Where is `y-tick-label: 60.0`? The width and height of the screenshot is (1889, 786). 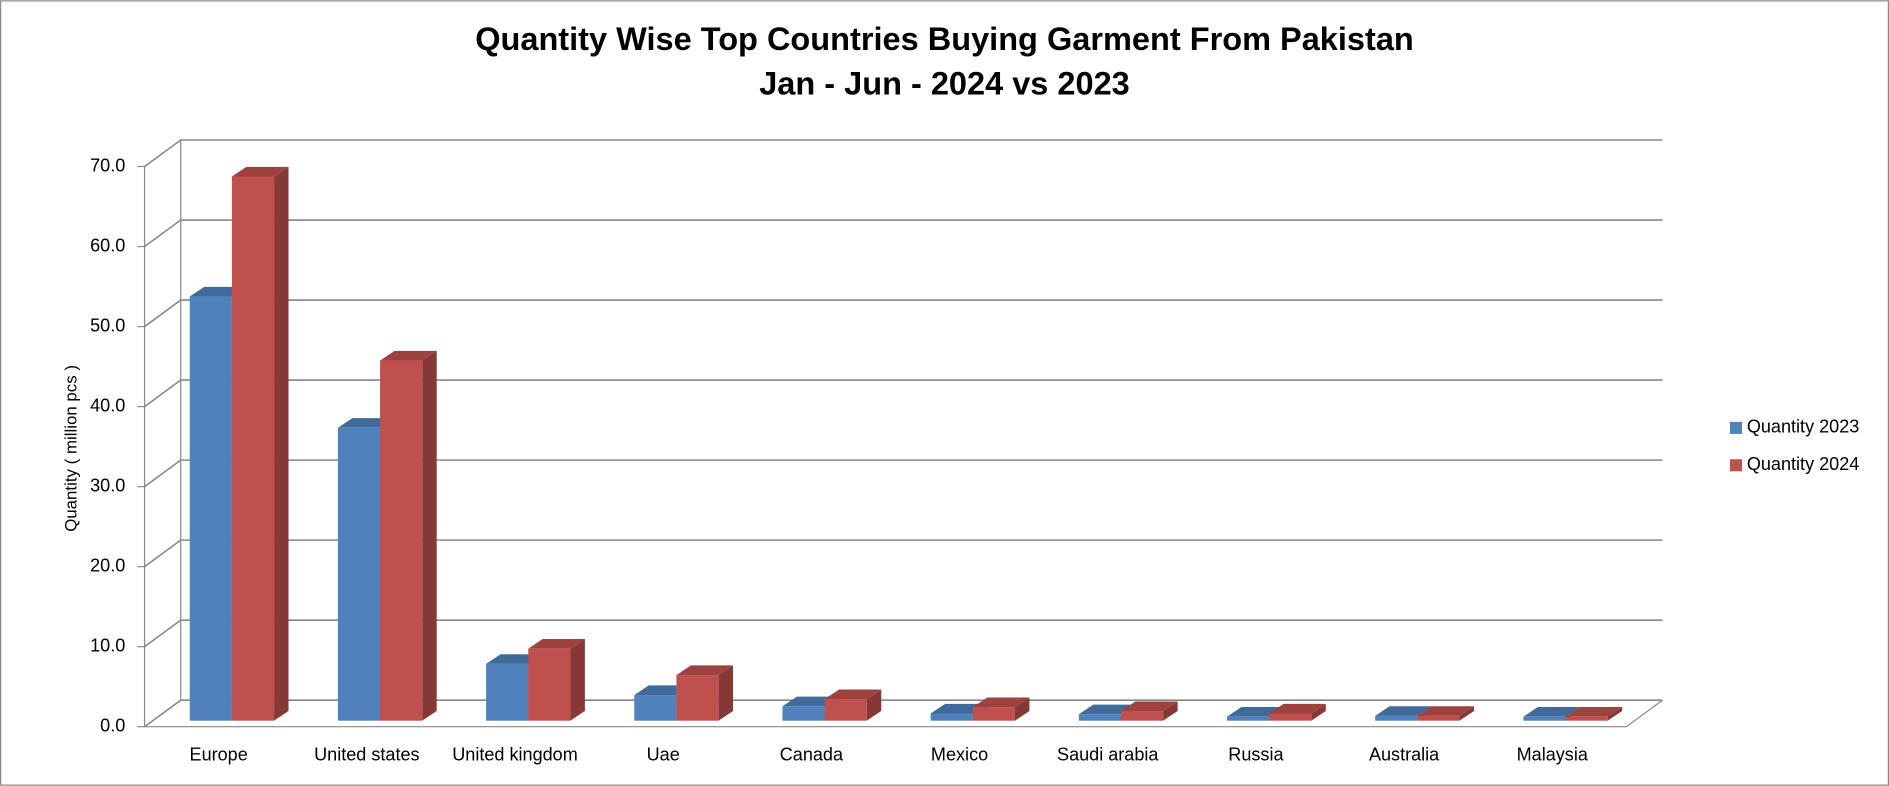
y-tick-label: 60.0 is located at coordinates (107, 245).